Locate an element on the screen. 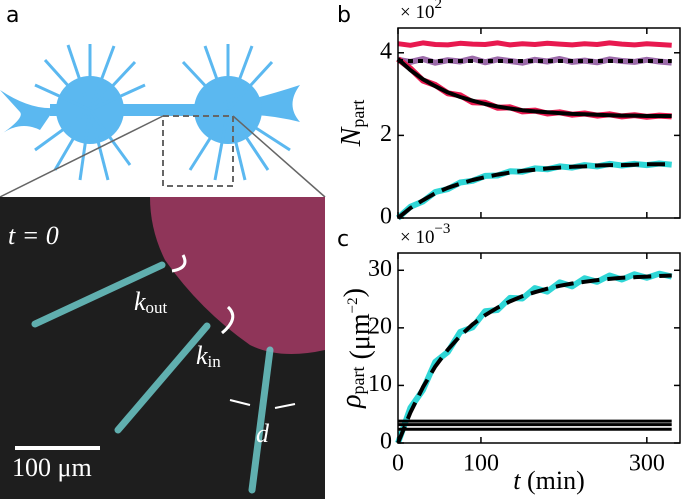  label-part: t is located at coordinates (517, 480).